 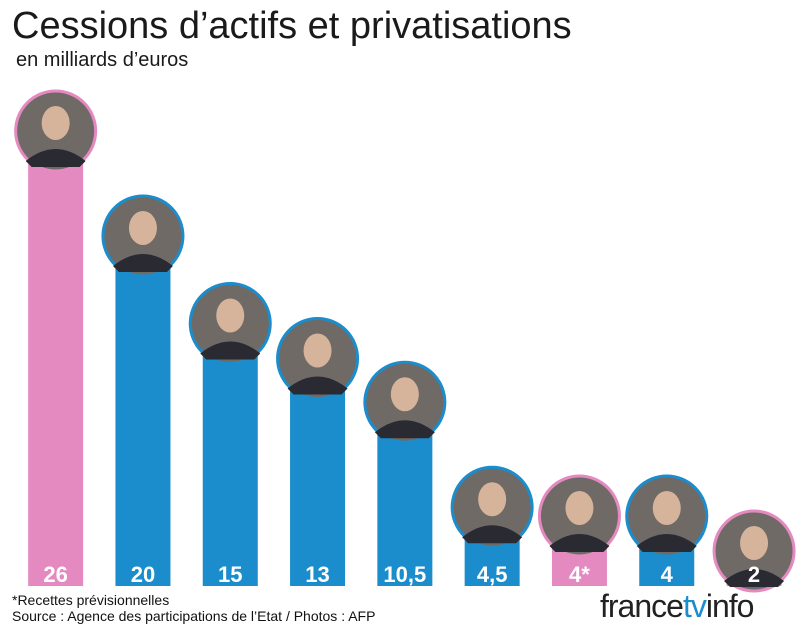 I want to click on logo-part: tv, so click(x=695, y=606).